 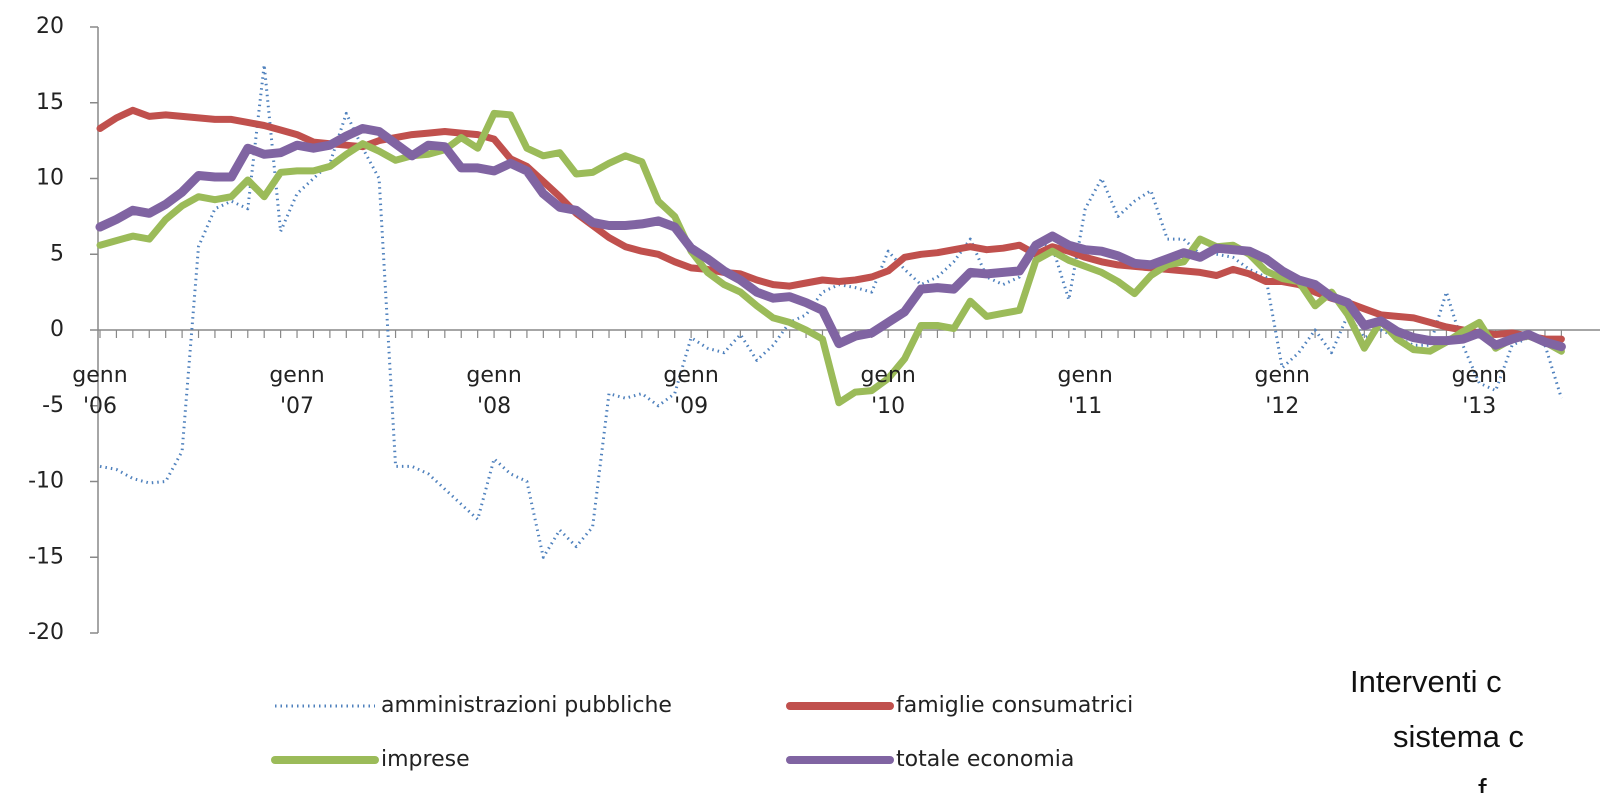 I want to click on y-tick-label: 20, so click(x=50, y=26).